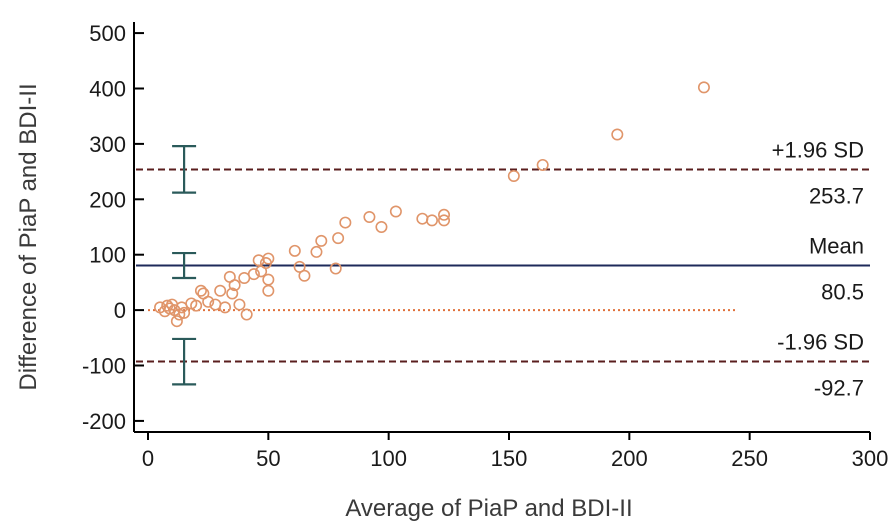 The image size is (896, 527). Describe the element at coordinates (629, 458) in the screenshot. I see `x-tick-label: 200` at that location.